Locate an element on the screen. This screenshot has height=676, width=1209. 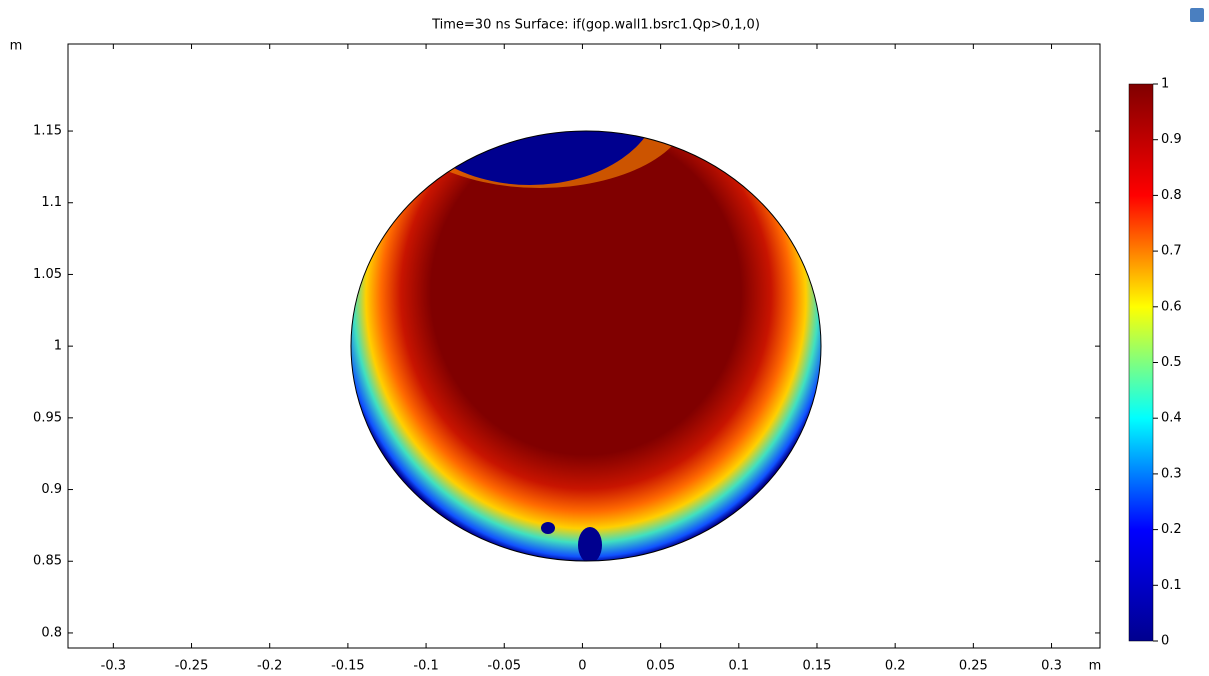
y-tick-label: 0.85 is located at coordinates (47, 561).